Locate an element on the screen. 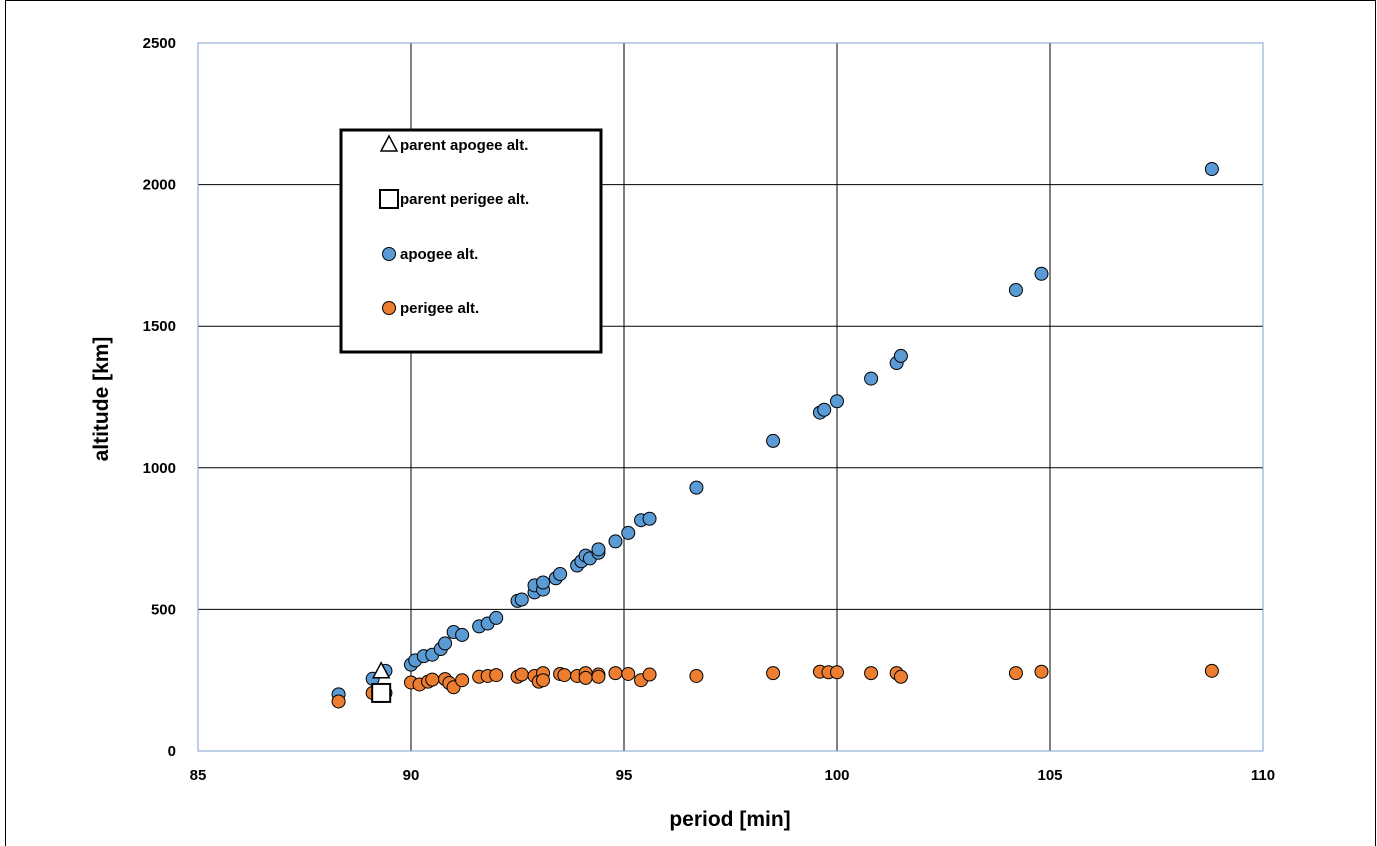 The image size is (1377, 846). series-parent-apogee-alt is located at coordinates (381, 670).